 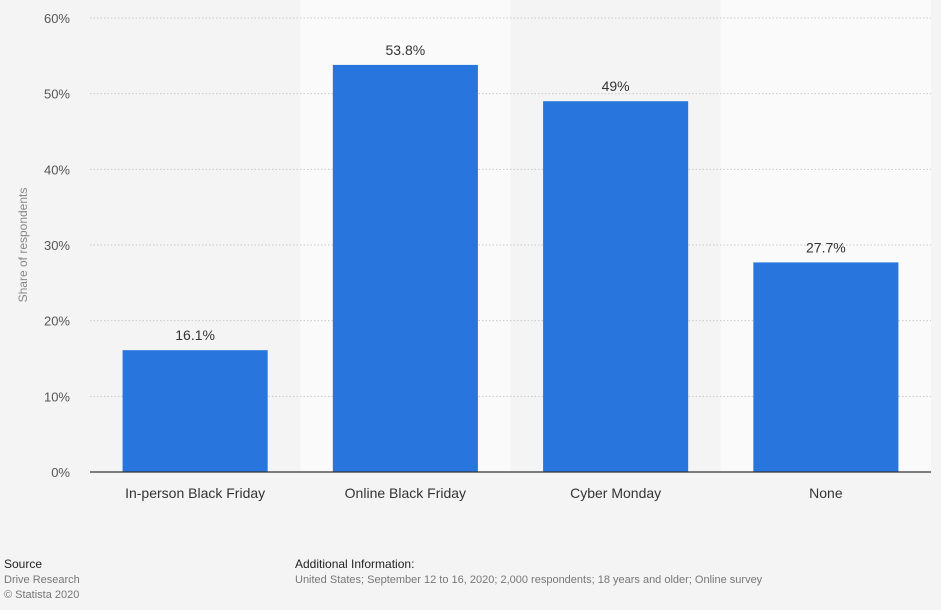 I want to click on y-tick-label: 30%, so click(x=57, y=245).